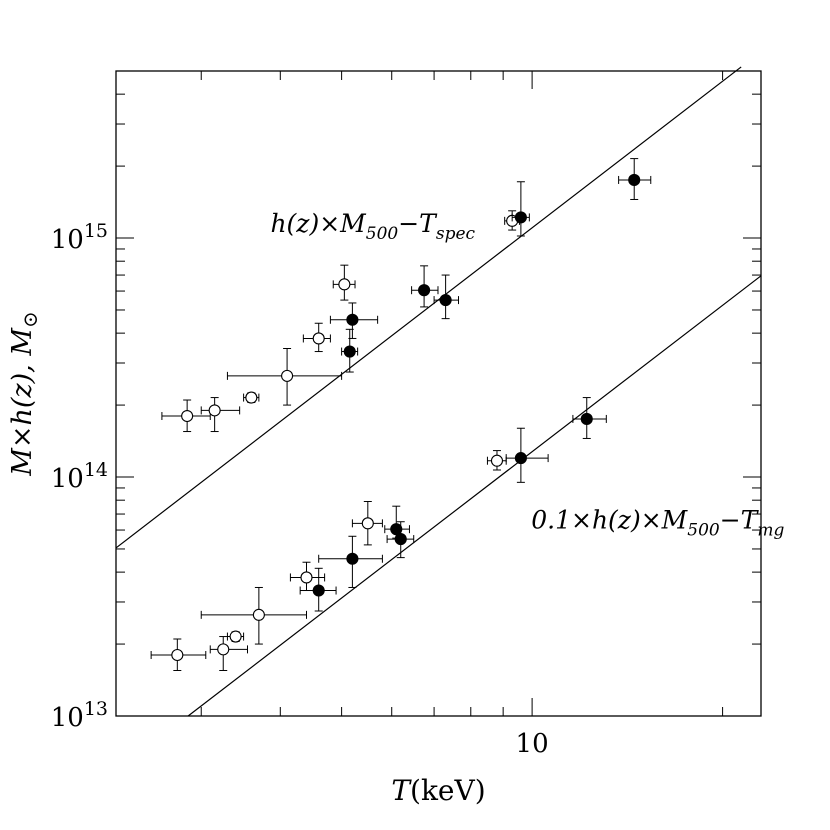 The image size is (830, 830). What do you see at coordinates (657, 522) in the screenshot?
I see `series-annotation-2: 0.1×h(z)×M500−Tmg` at bounding box center [657, 522].